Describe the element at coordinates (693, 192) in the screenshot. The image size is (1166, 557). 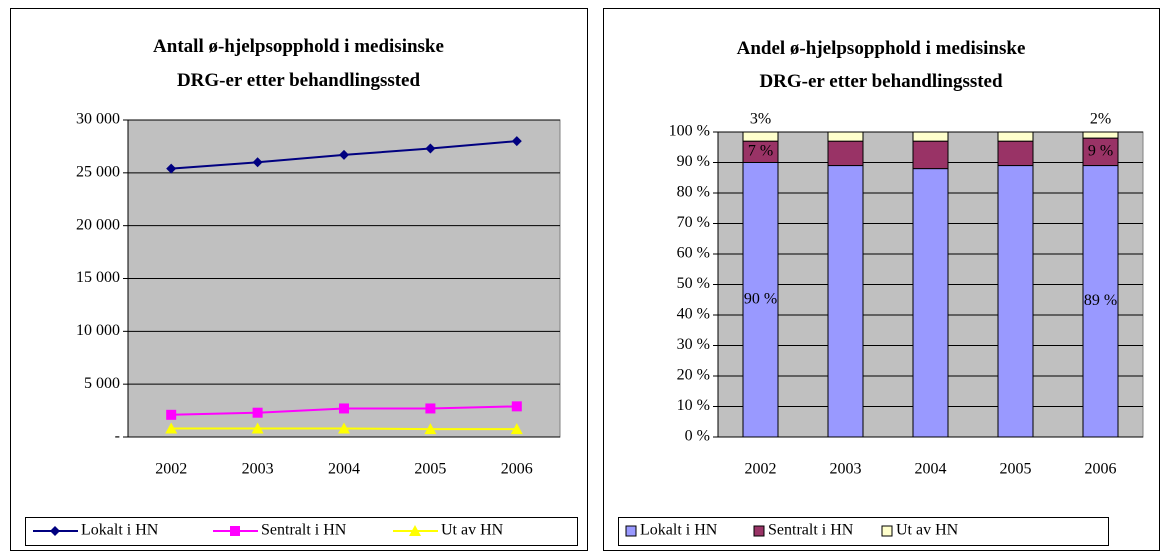
I see `y-tick-label: 80 %` at that location.